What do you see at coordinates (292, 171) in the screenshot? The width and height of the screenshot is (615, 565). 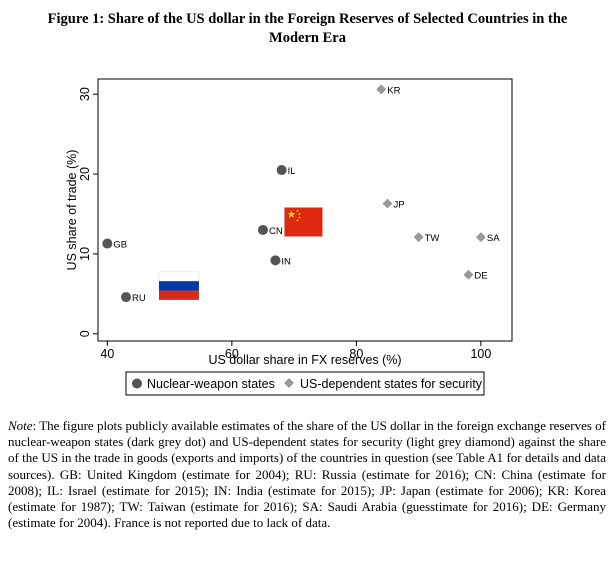 I see `point-label-il: IL` at bounding box center [292, 171].